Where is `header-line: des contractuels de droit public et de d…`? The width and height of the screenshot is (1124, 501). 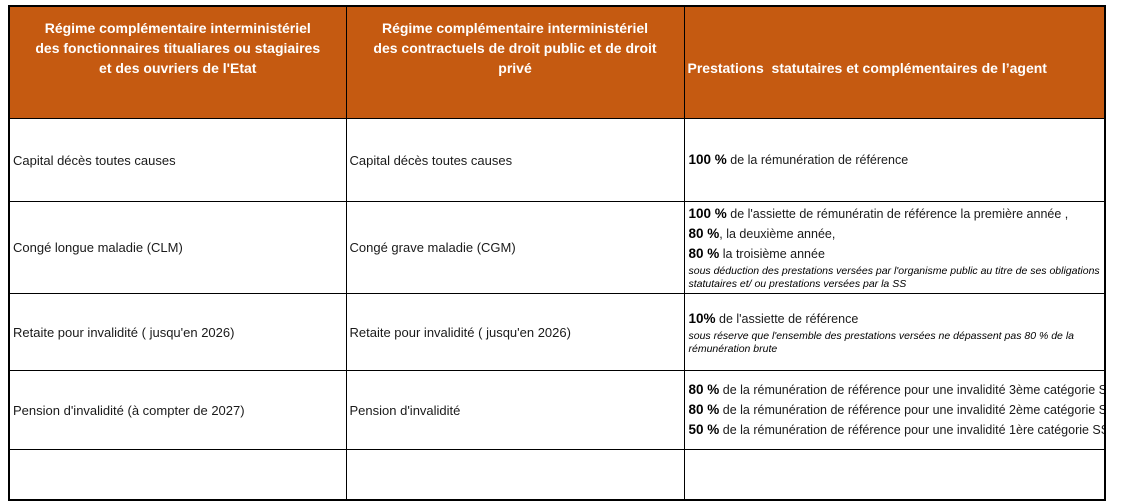 header-line: des contractuels de droit public et de d… is located at coordinates (515, 48).